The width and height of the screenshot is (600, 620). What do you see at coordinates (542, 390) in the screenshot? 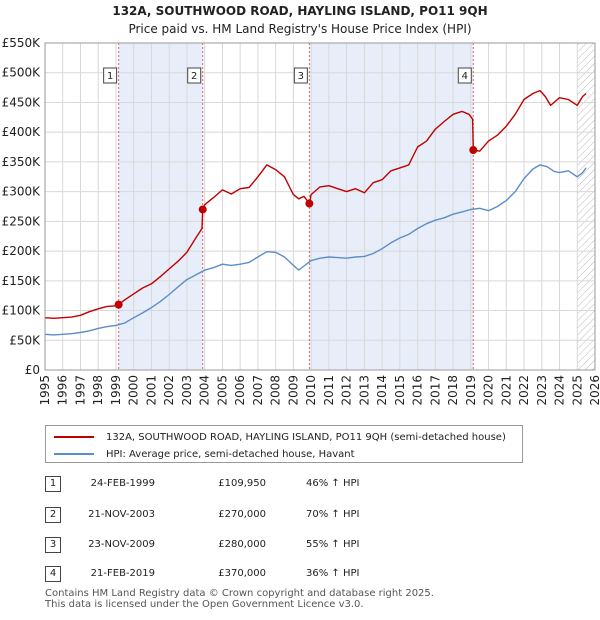
I see `x-tick-label: 2023` at bounding box center [542, 390].